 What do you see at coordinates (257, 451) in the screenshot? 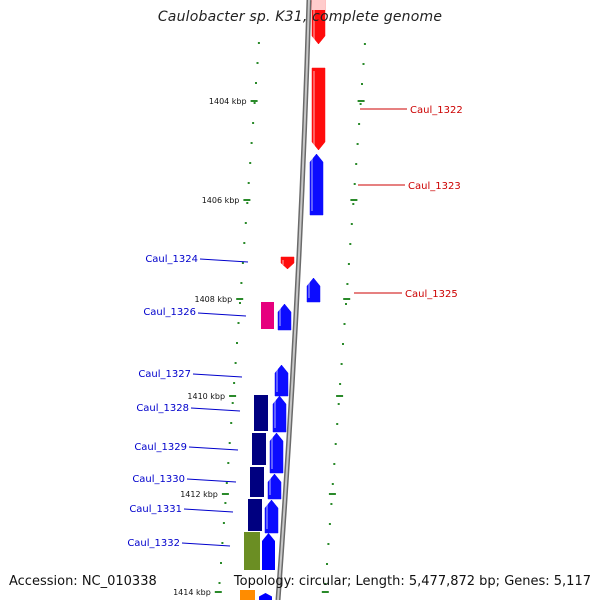
I see `cog-block-layer` at bounding box center [257, 451].